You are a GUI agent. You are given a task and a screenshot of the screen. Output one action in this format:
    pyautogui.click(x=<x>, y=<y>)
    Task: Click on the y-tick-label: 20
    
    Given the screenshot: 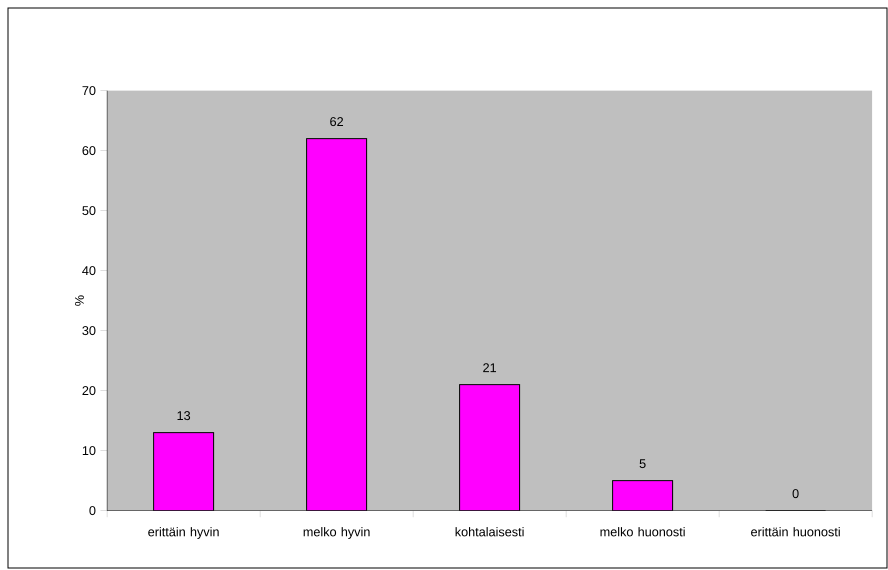 What is the action you would take?
    pyautogui.click(x=89, y=391)
    